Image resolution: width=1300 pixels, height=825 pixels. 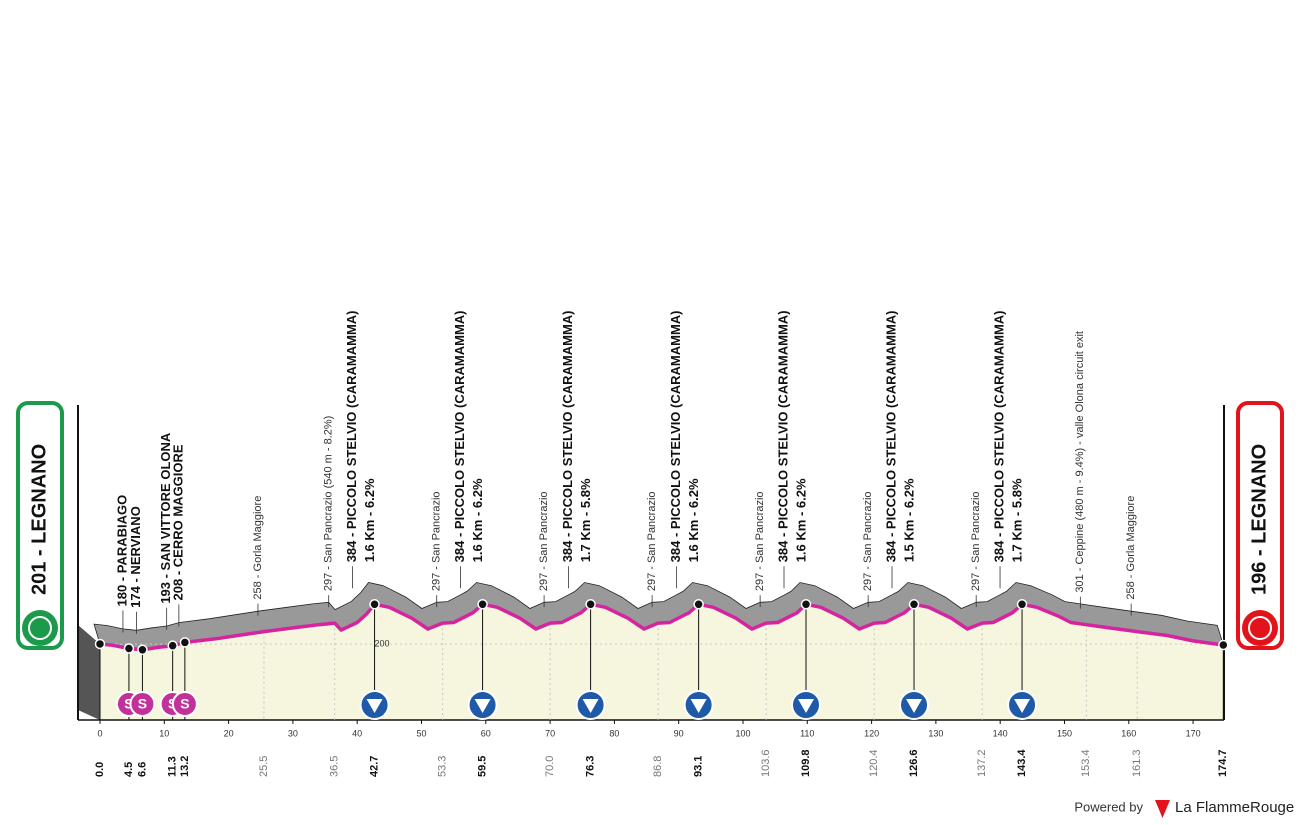 What do you see at coordinates (381, 644) in the screenshot?
I see `y-tick-label: 200` at bounding box center [381, 644].